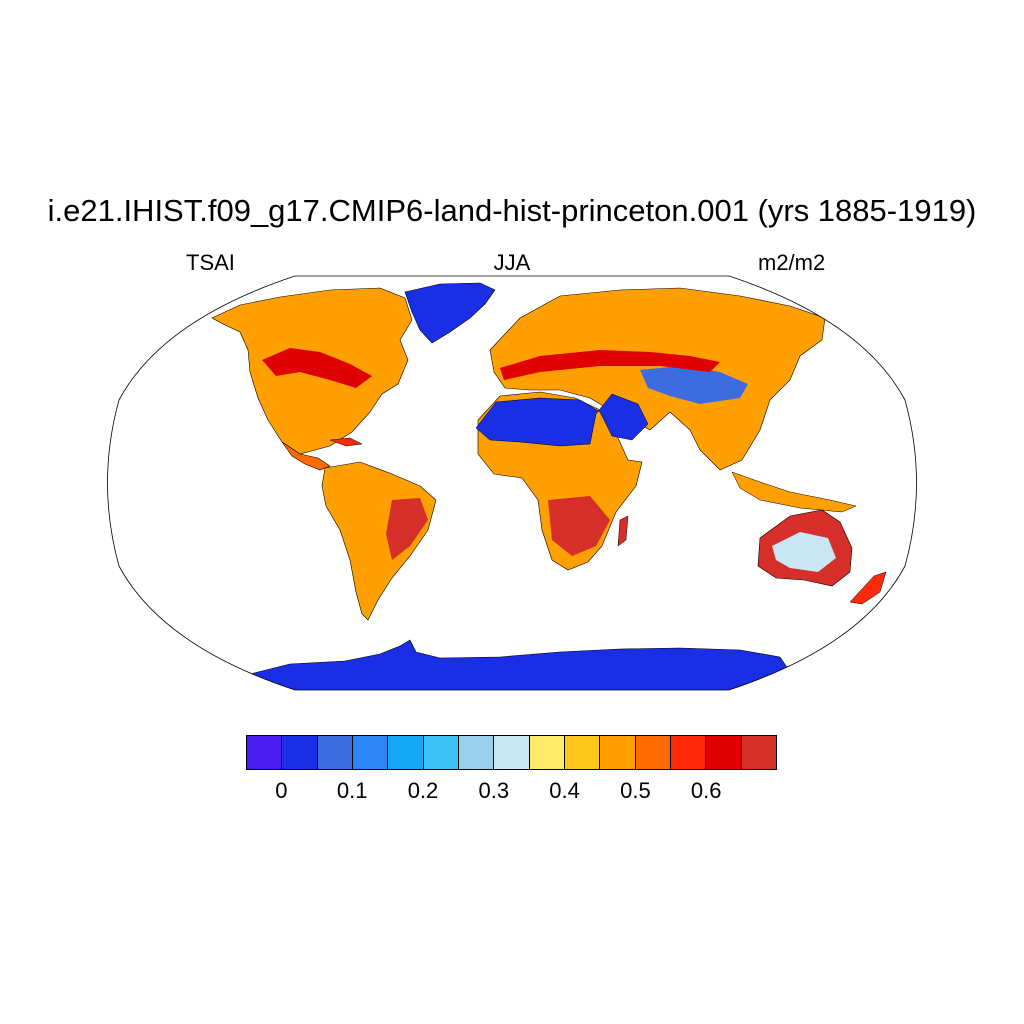 The width and height of the screenshot is (1024, 1024). Describe the element at coordinates (635, 790) in the screenshot. I see `colorbar-tick-label: 0.5` at that location.